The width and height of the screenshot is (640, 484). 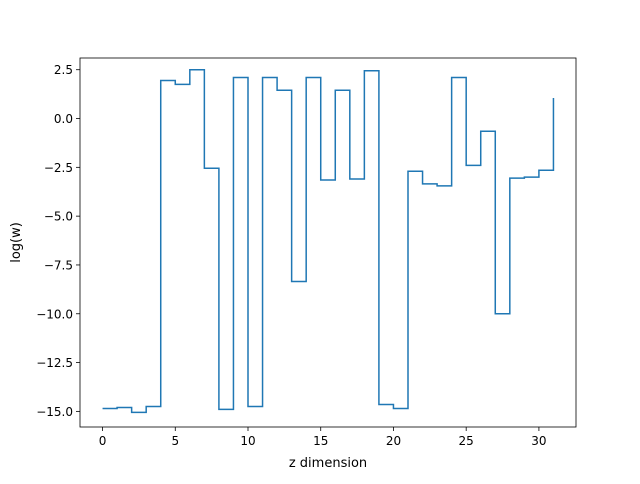 I want to click on x-tick-label: 5, so click(x=175, y=441).